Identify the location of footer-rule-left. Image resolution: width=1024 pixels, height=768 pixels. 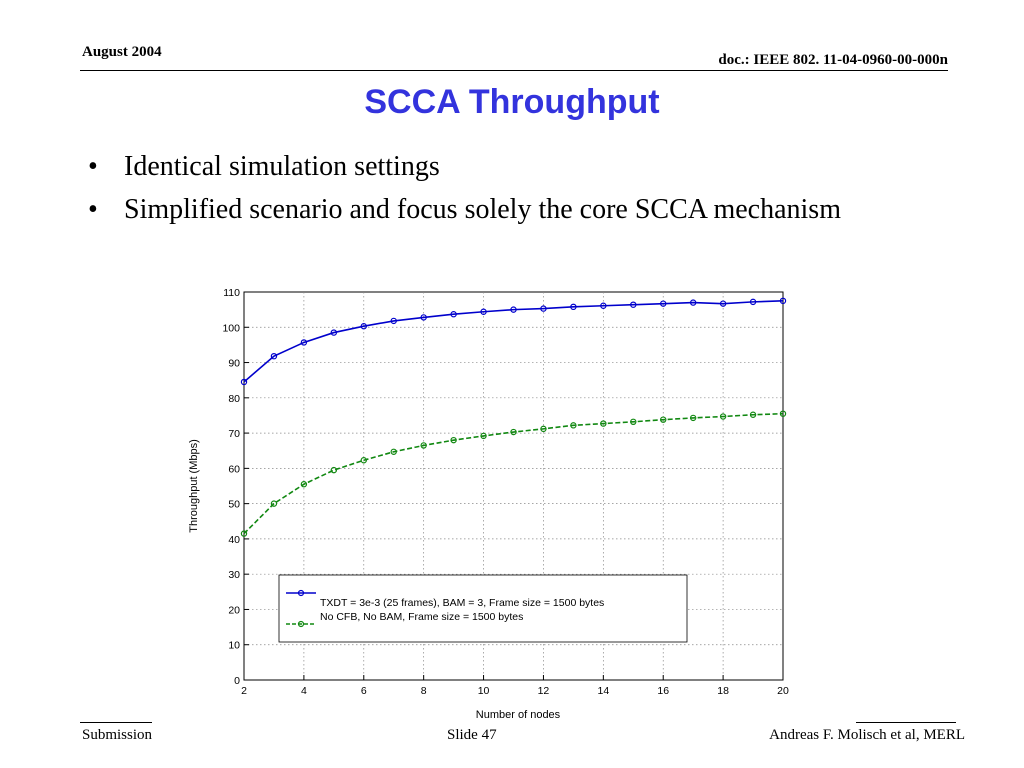
(116, 722).